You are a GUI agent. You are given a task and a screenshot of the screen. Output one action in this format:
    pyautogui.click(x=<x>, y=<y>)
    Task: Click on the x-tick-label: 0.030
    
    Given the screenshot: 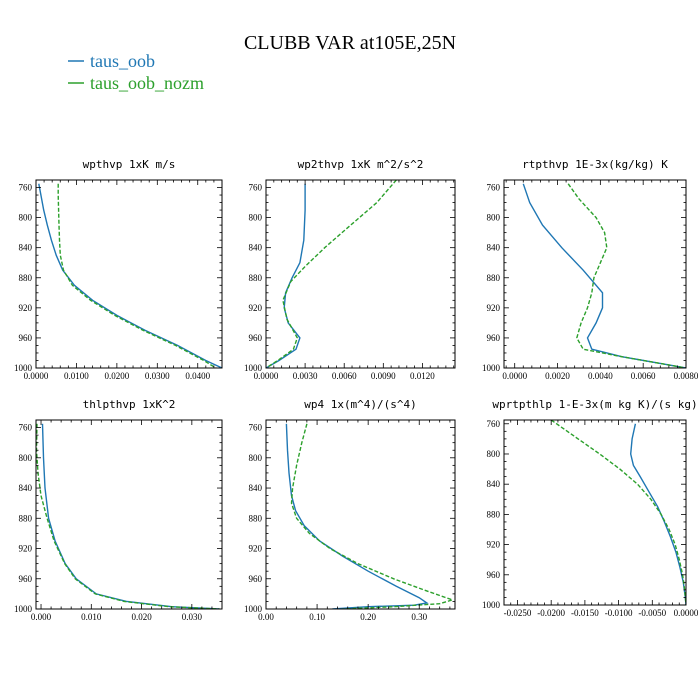 What is the action you would take?
    pyautogui.click(x=192, y=617)
    